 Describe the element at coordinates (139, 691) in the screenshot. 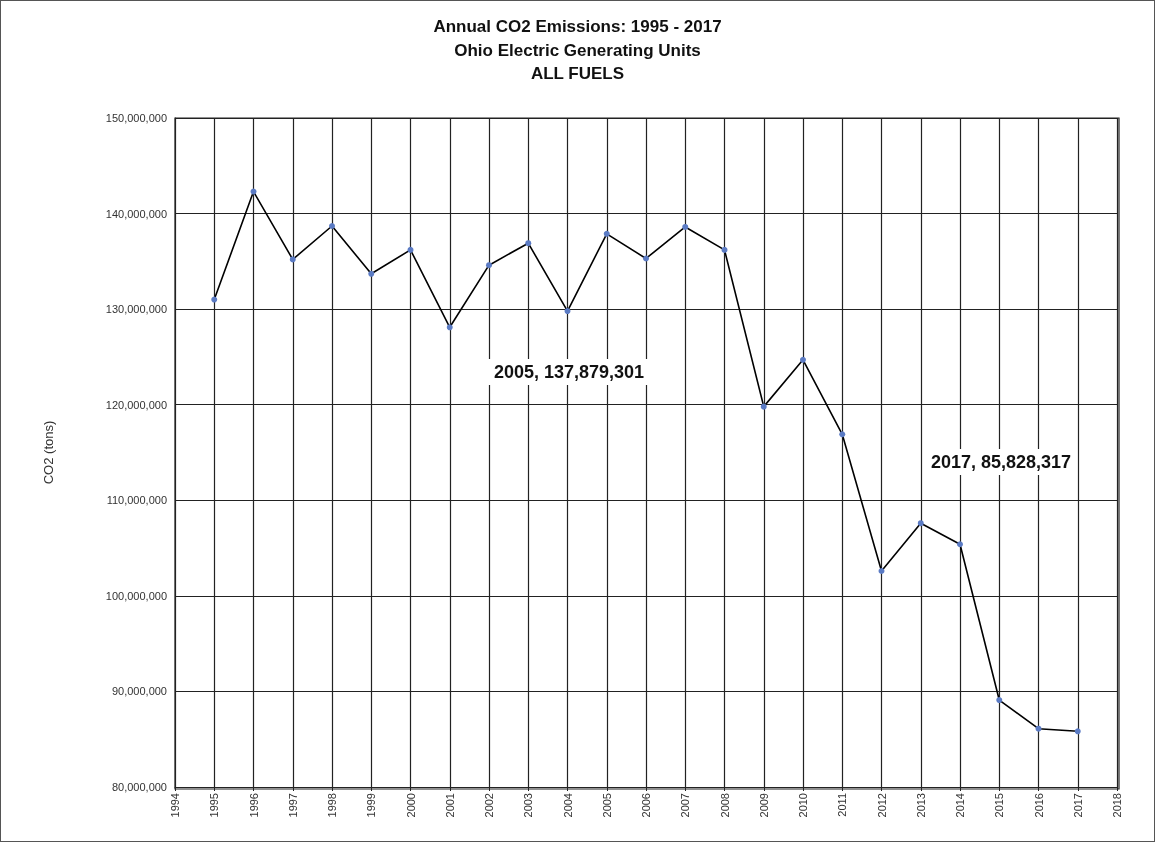

I see `y-tick-label: 90,000,000` at that location.